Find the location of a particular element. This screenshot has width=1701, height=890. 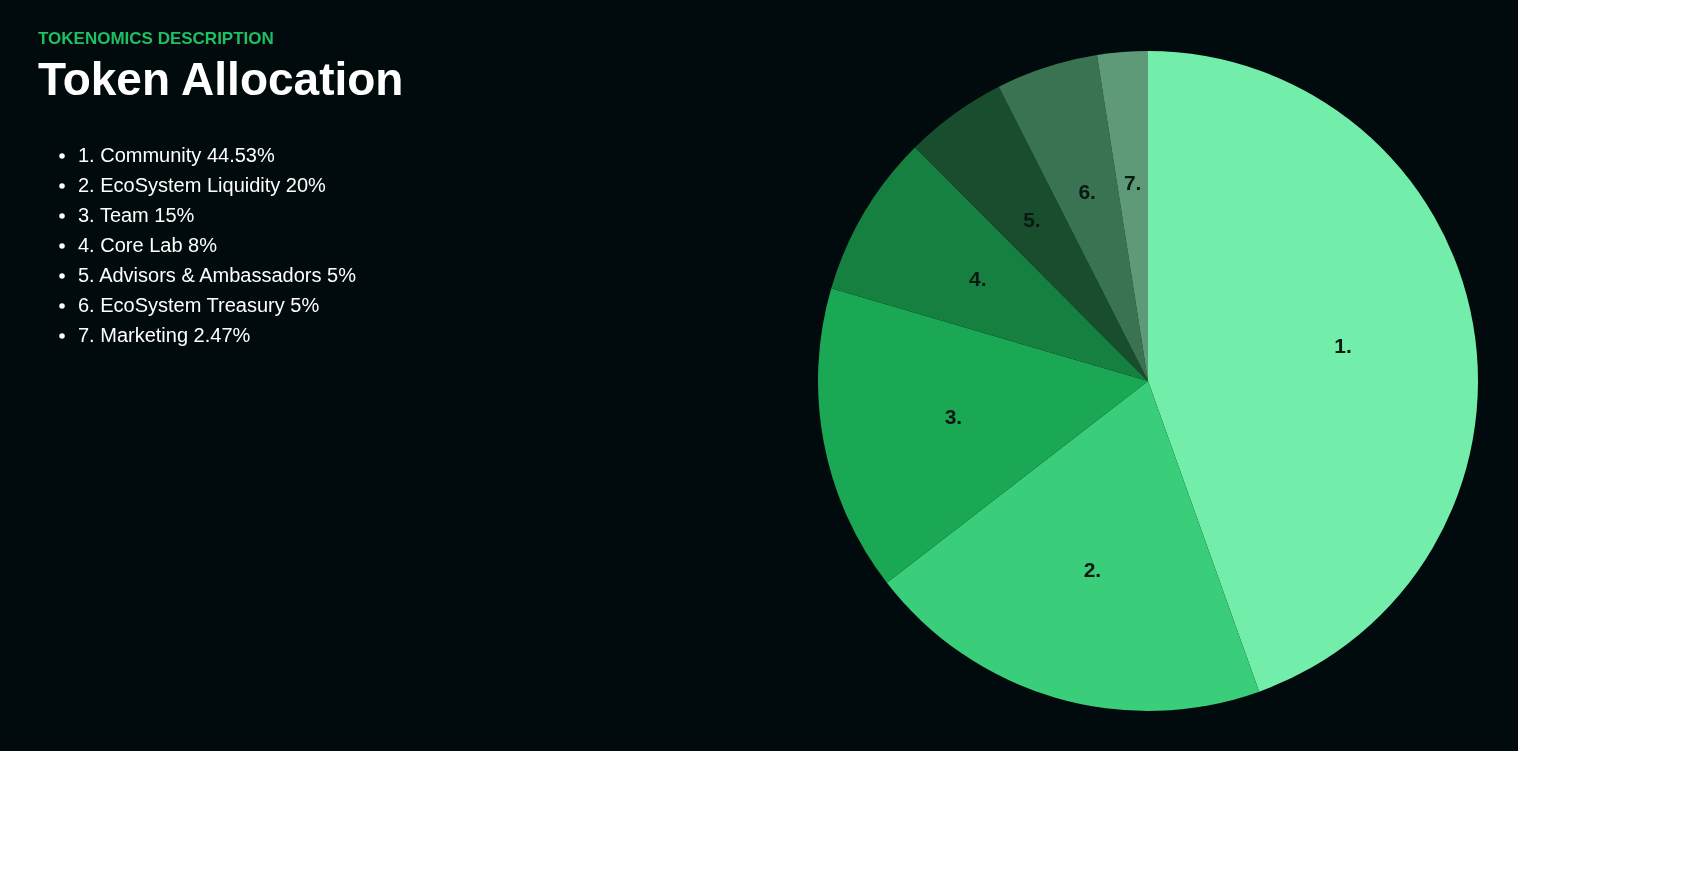

text: 5. Advisors & Ambassadors 5% is located at coordinates (217, 275).